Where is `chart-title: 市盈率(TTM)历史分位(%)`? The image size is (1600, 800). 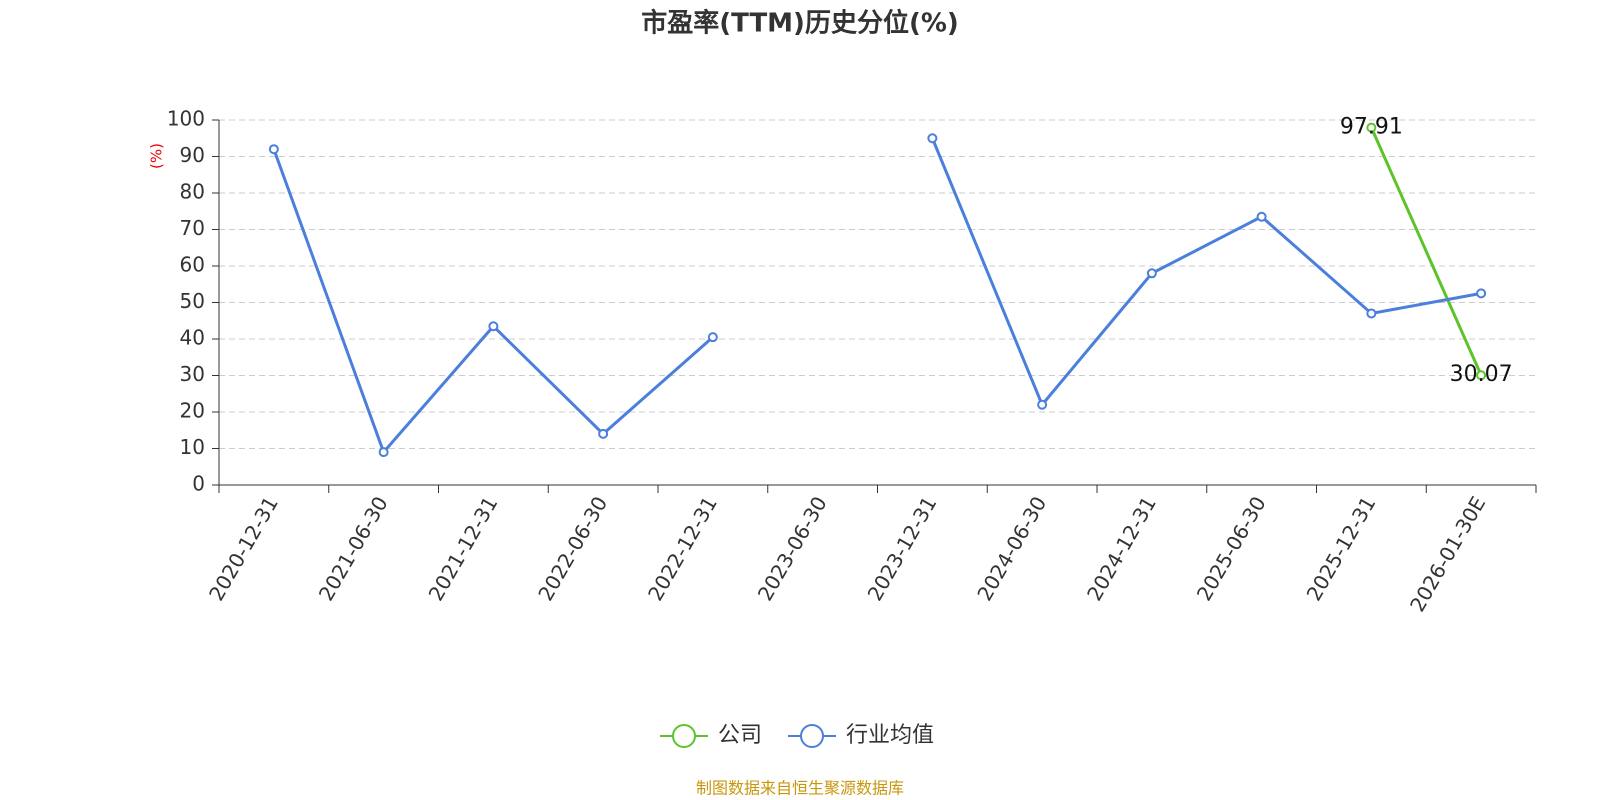 chart-title: 市盈率(TTM)历史分位(%) is located at coordinates (800, 23).